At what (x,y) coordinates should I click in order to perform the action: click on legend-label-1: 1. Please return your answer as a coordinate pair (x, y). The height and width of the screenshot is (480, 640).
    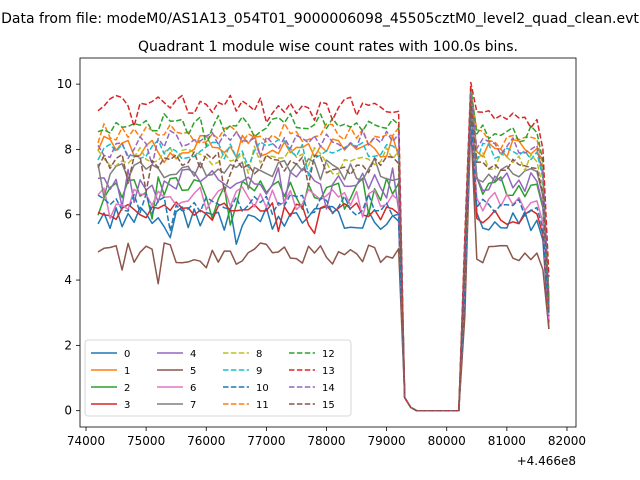
    Looking at the image, I should click on (127, 371).